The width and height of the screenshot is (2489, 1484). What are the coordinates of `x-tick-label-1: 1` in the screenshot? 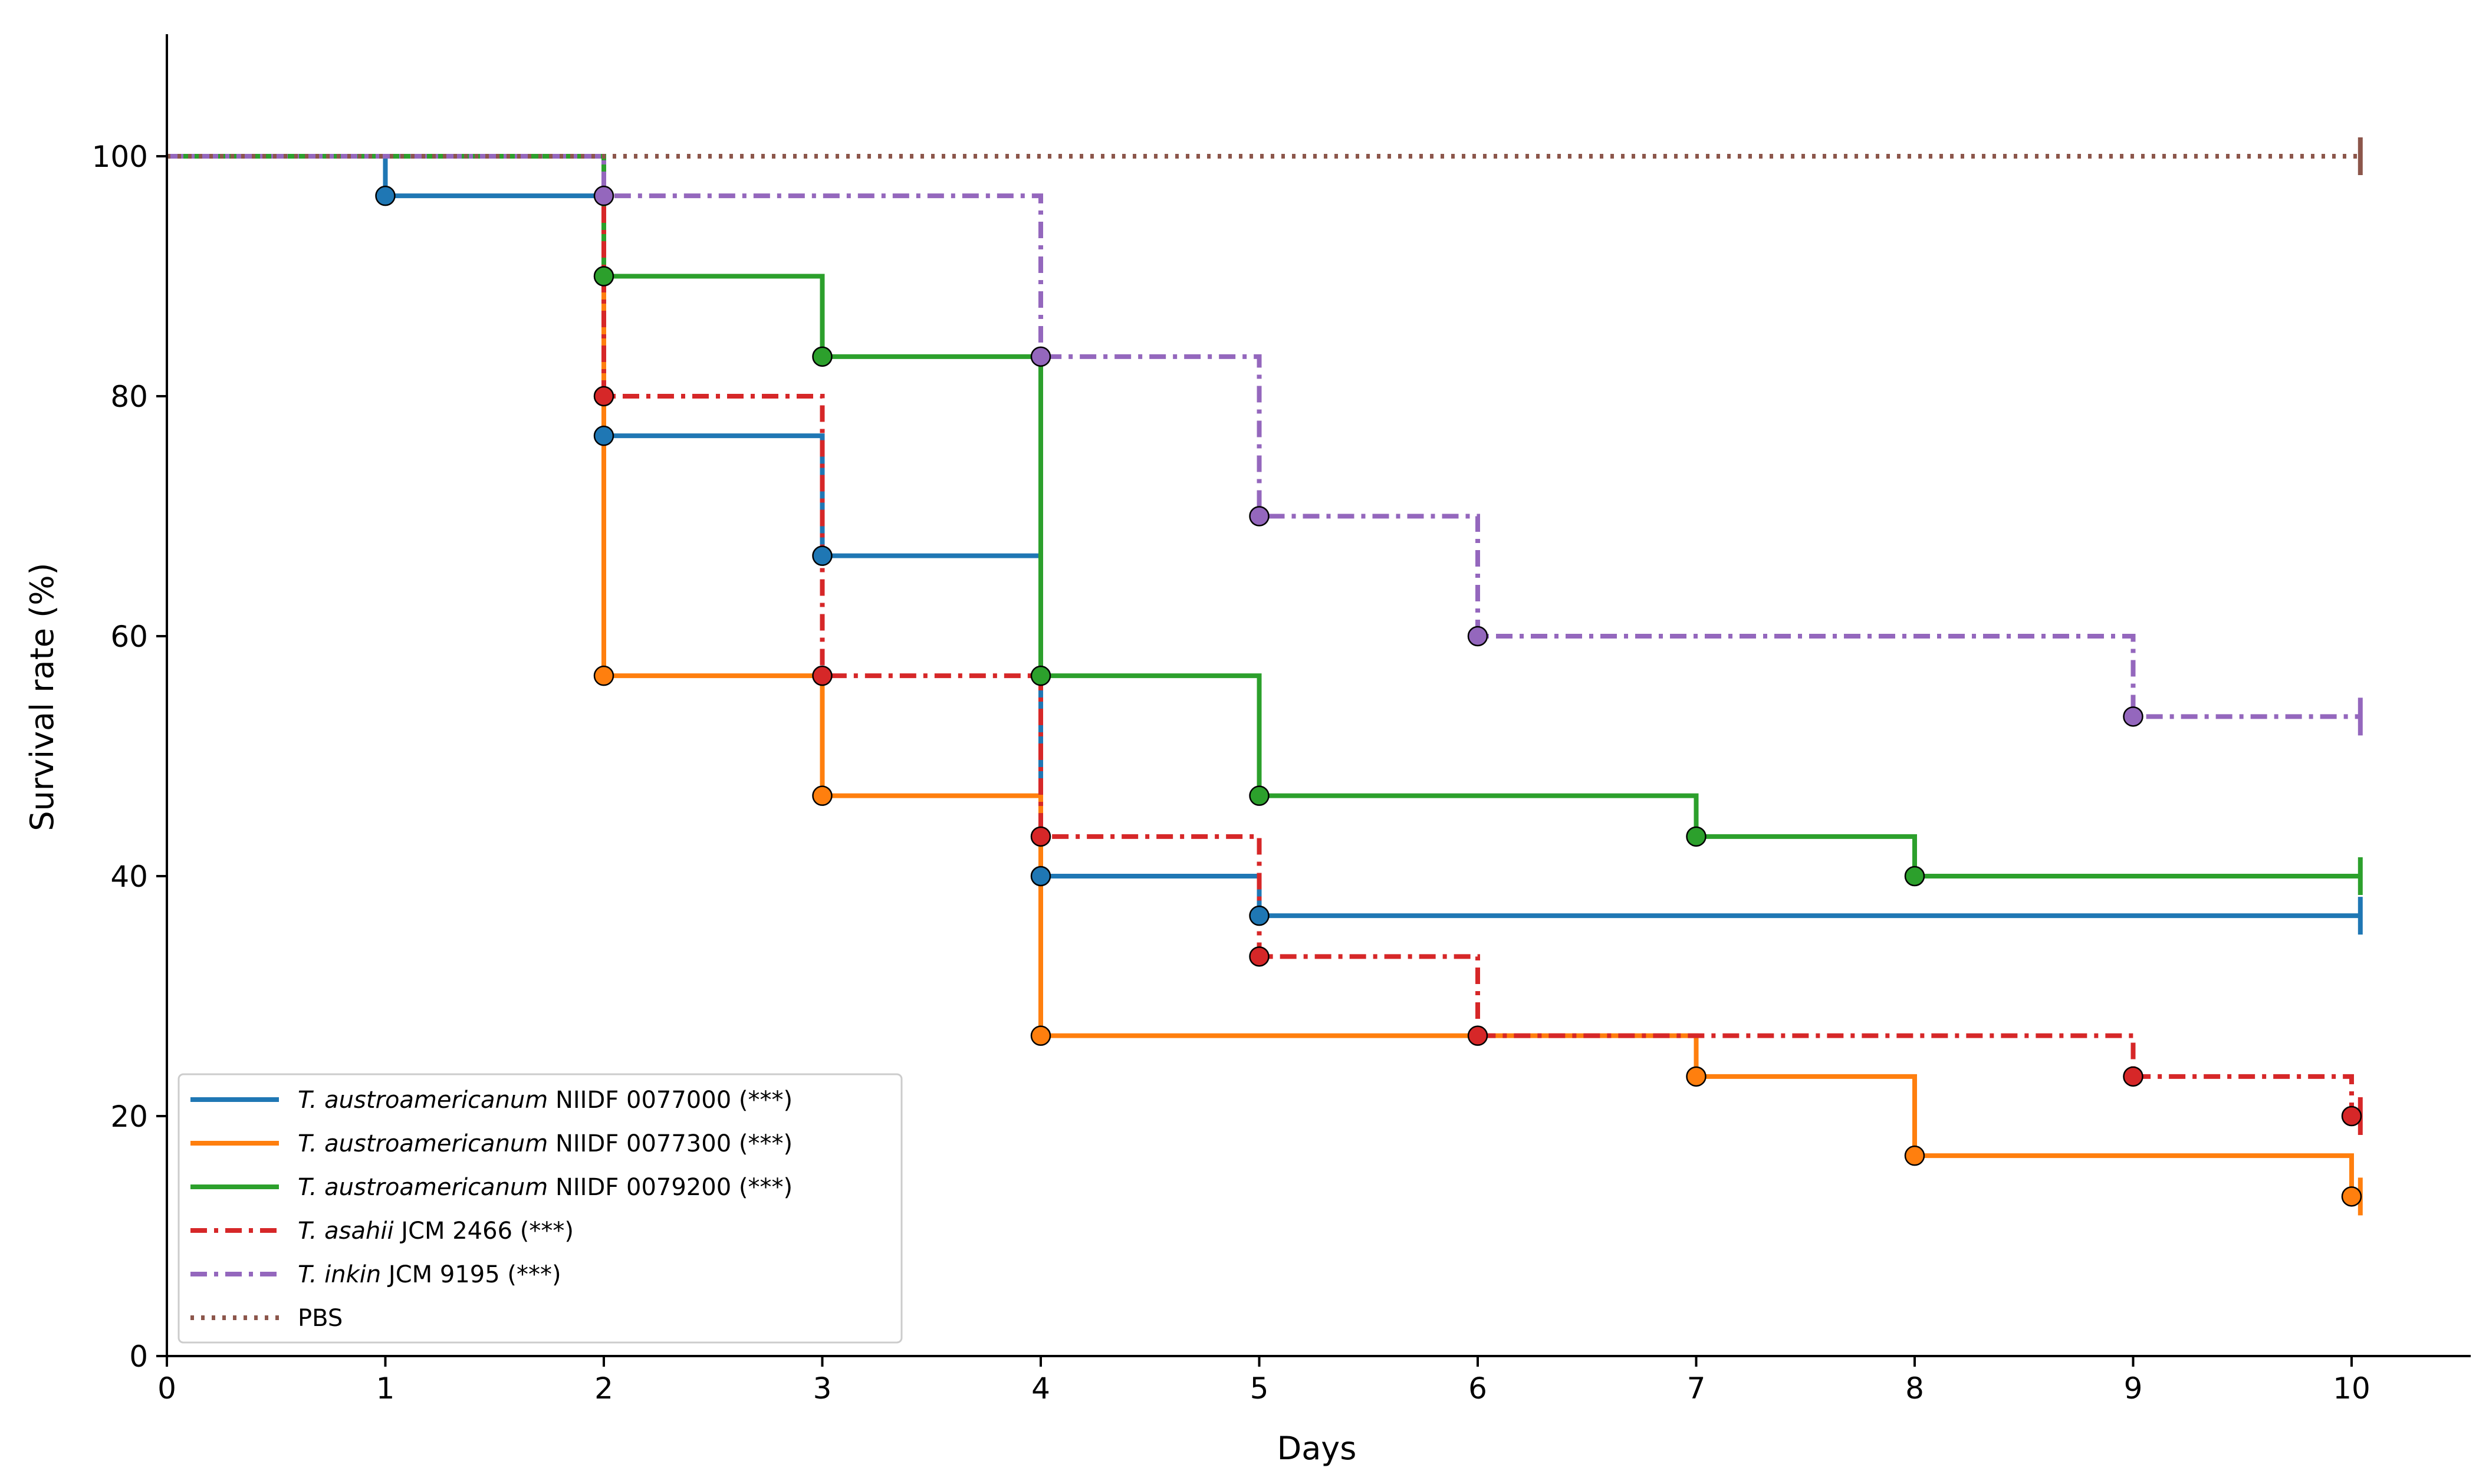 It's located at (385, 1388).